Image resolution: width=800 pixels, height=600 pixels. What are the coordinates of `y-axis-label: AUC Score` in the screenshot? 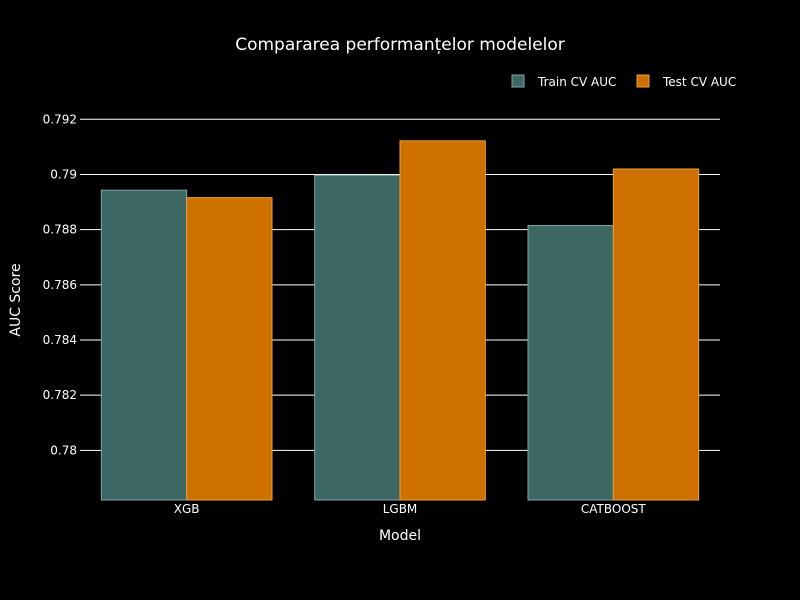 It's located at (16, 299).